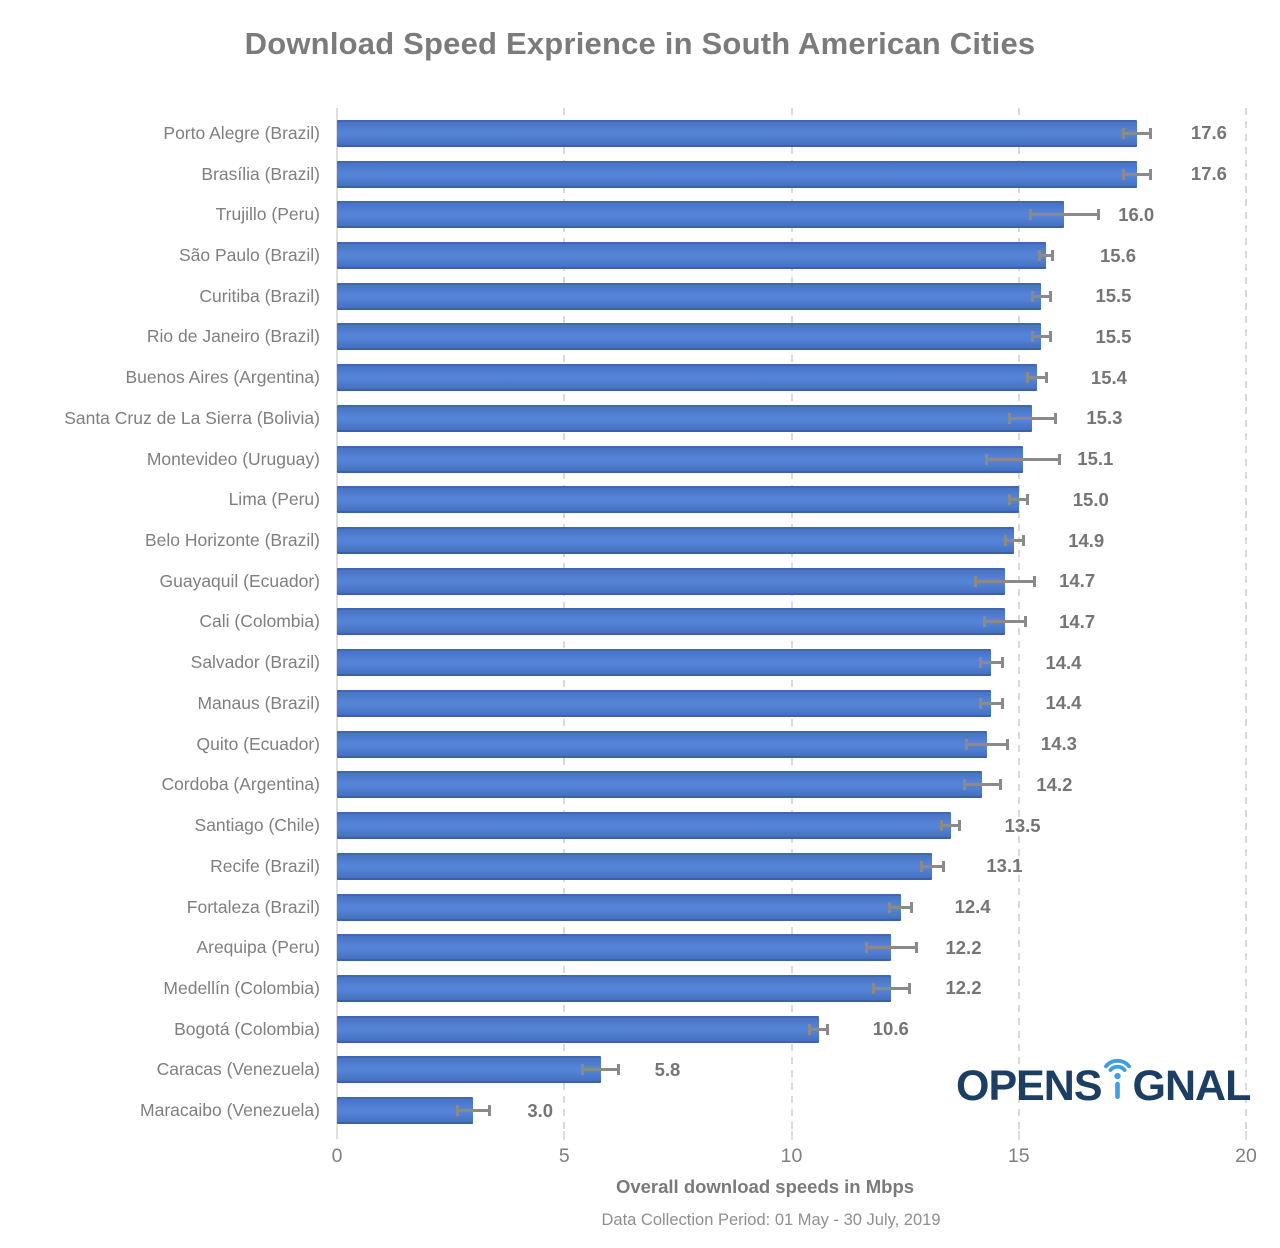 The width and height of the screenshot is (1280, 1248). I want to click on bar-row: Caracas (Venezuela) 5.8, so click(640, 1070).